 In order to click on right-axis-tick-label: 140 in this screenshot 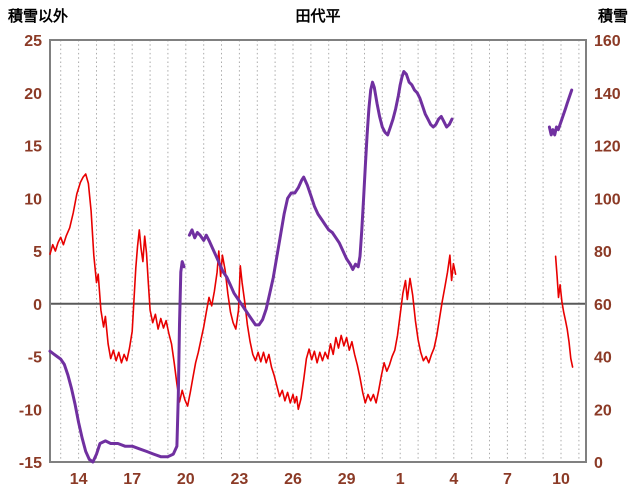, I will do `click(607, 94)`.